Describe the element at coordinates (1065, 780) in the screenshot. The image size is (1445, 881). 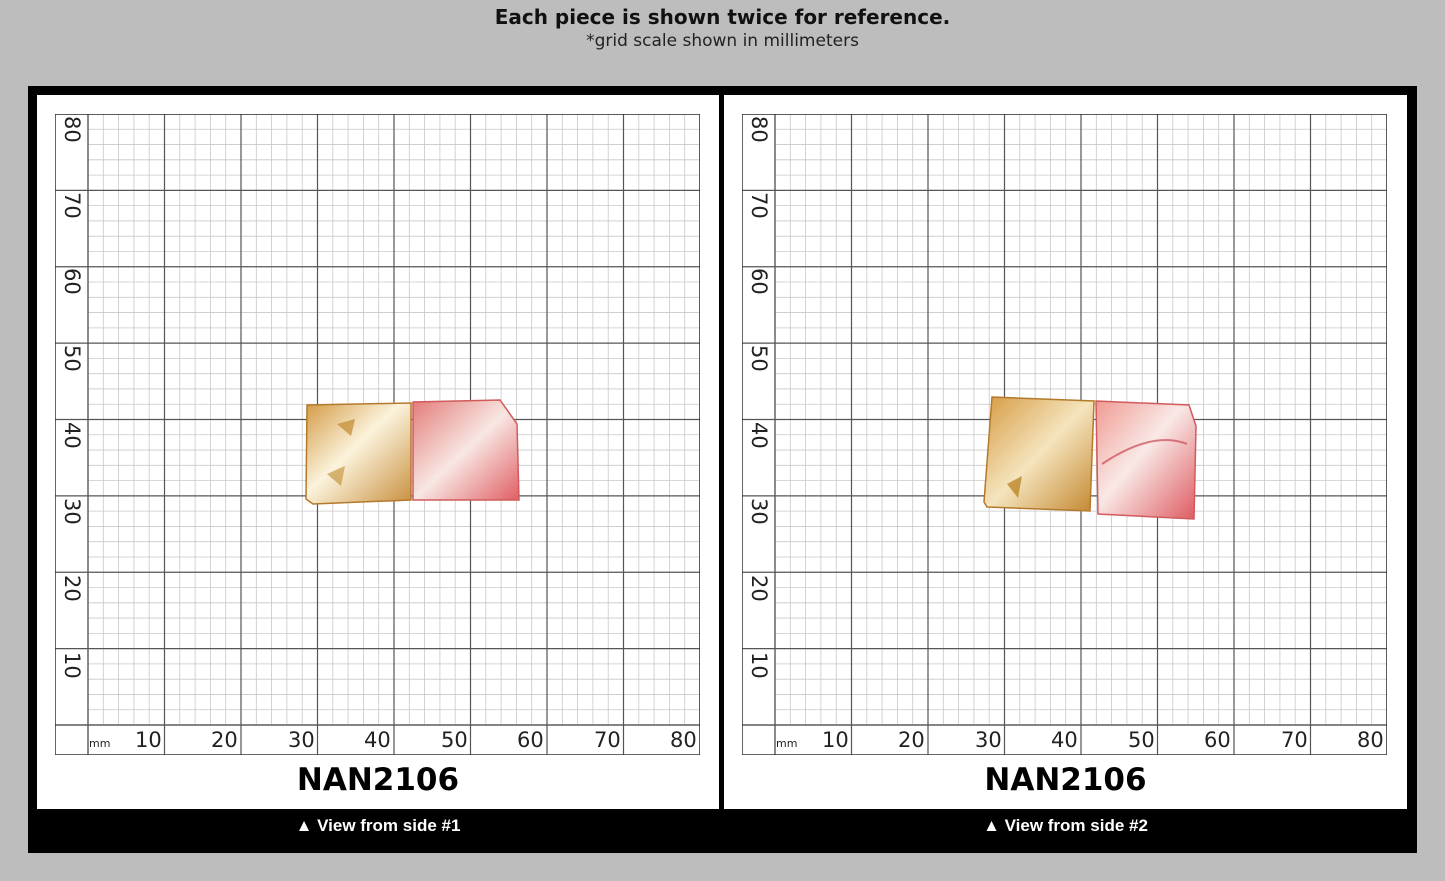
I see `sku-label-side-2: NAN2106` at that location.